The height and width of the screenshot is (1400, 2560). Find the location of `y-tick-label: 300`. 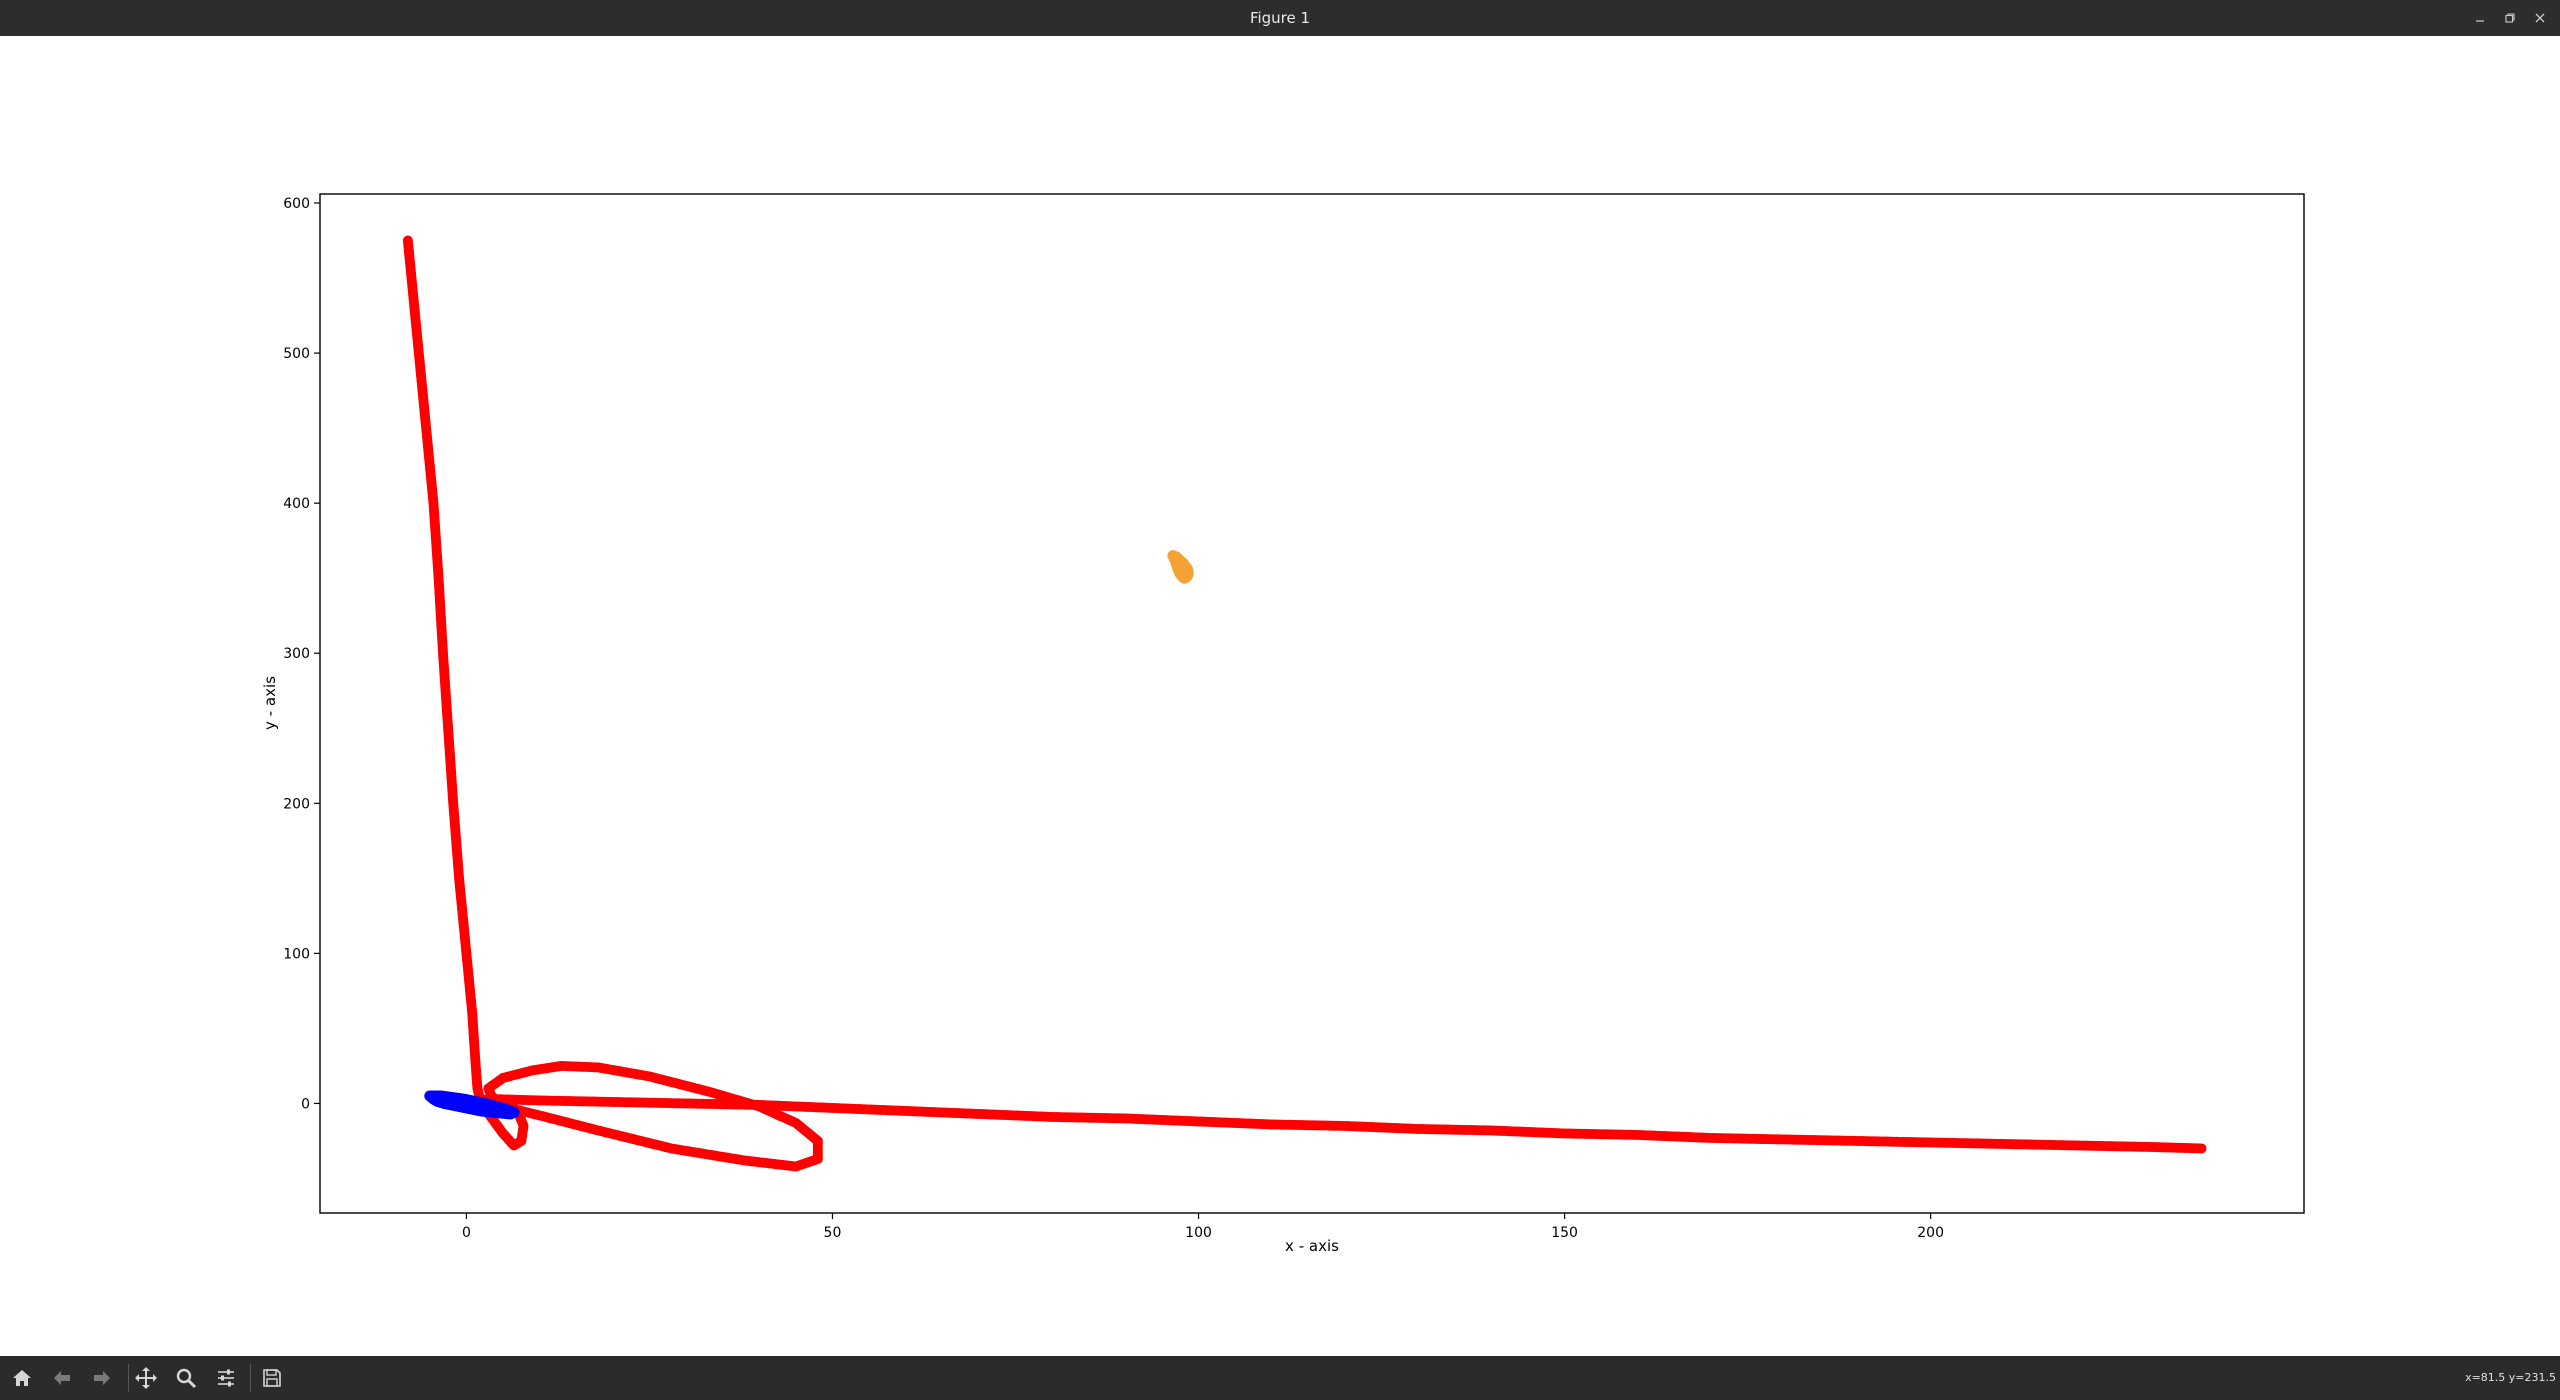

y-tick-label: 300 is located at coordinates (296, 654).